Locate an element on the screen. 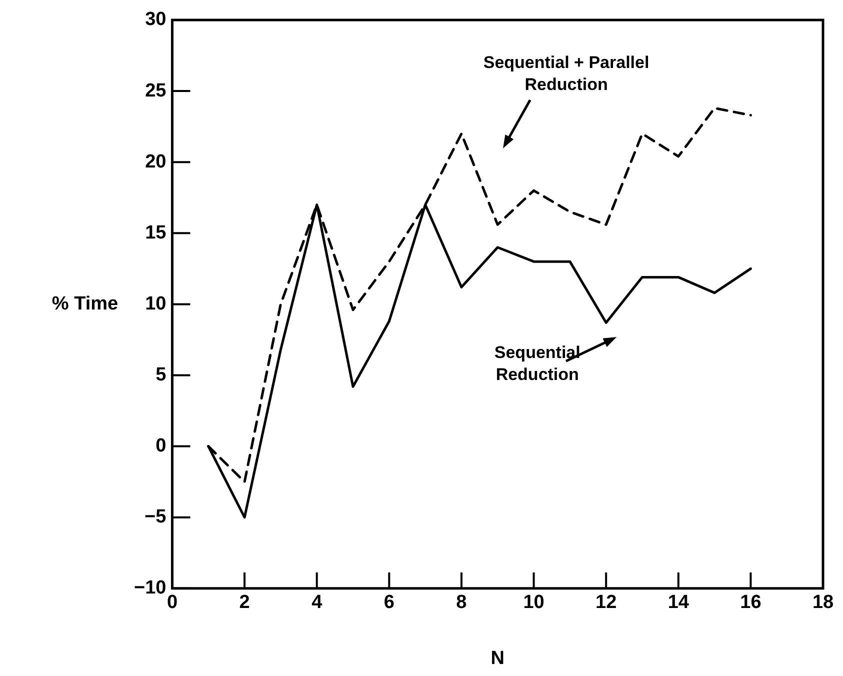 This screenshot has height=676, width=843. x-tick-label: 2 is located at coordinates (244, 603).